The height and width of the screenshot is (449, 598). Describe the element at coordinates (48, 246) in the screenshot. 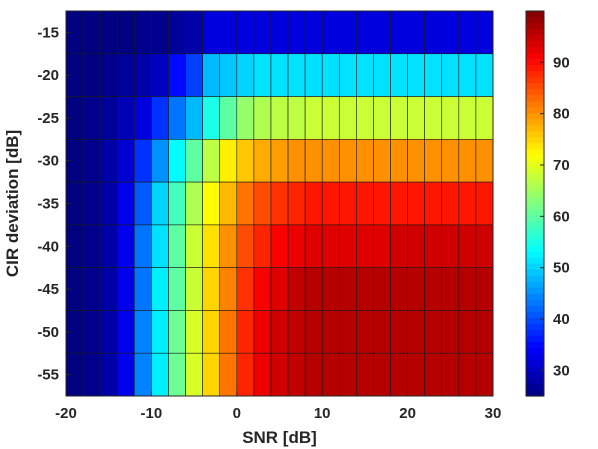

I see `y-tick-label: -40` at that location.